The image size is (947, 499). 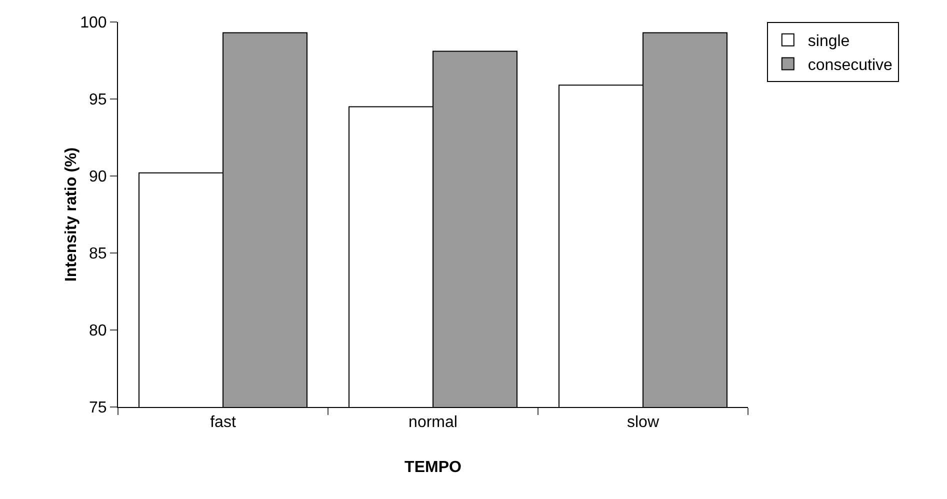 I want to click on x-tick-label: slow, so click(x=643, y=423).